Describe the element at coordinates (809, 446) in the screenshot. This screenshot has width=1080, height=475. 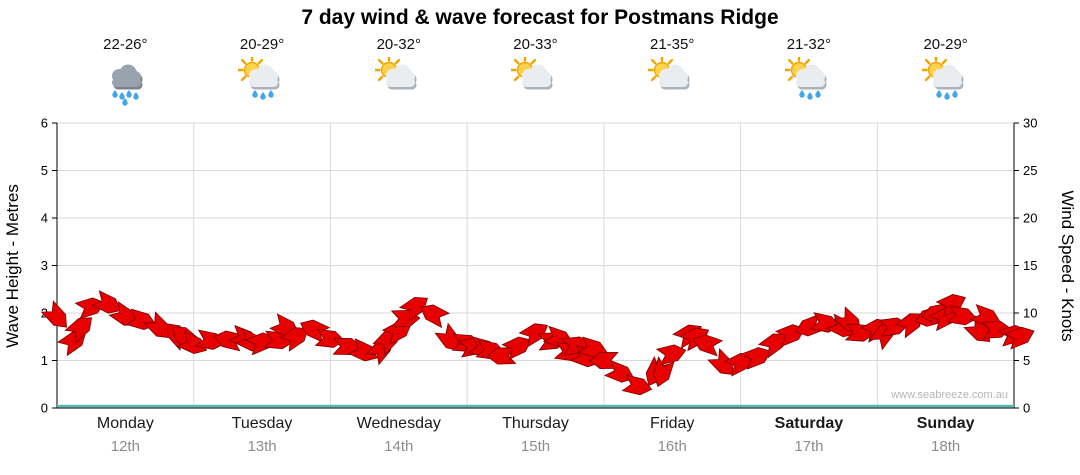
I see `day-date: 17th` at that location.